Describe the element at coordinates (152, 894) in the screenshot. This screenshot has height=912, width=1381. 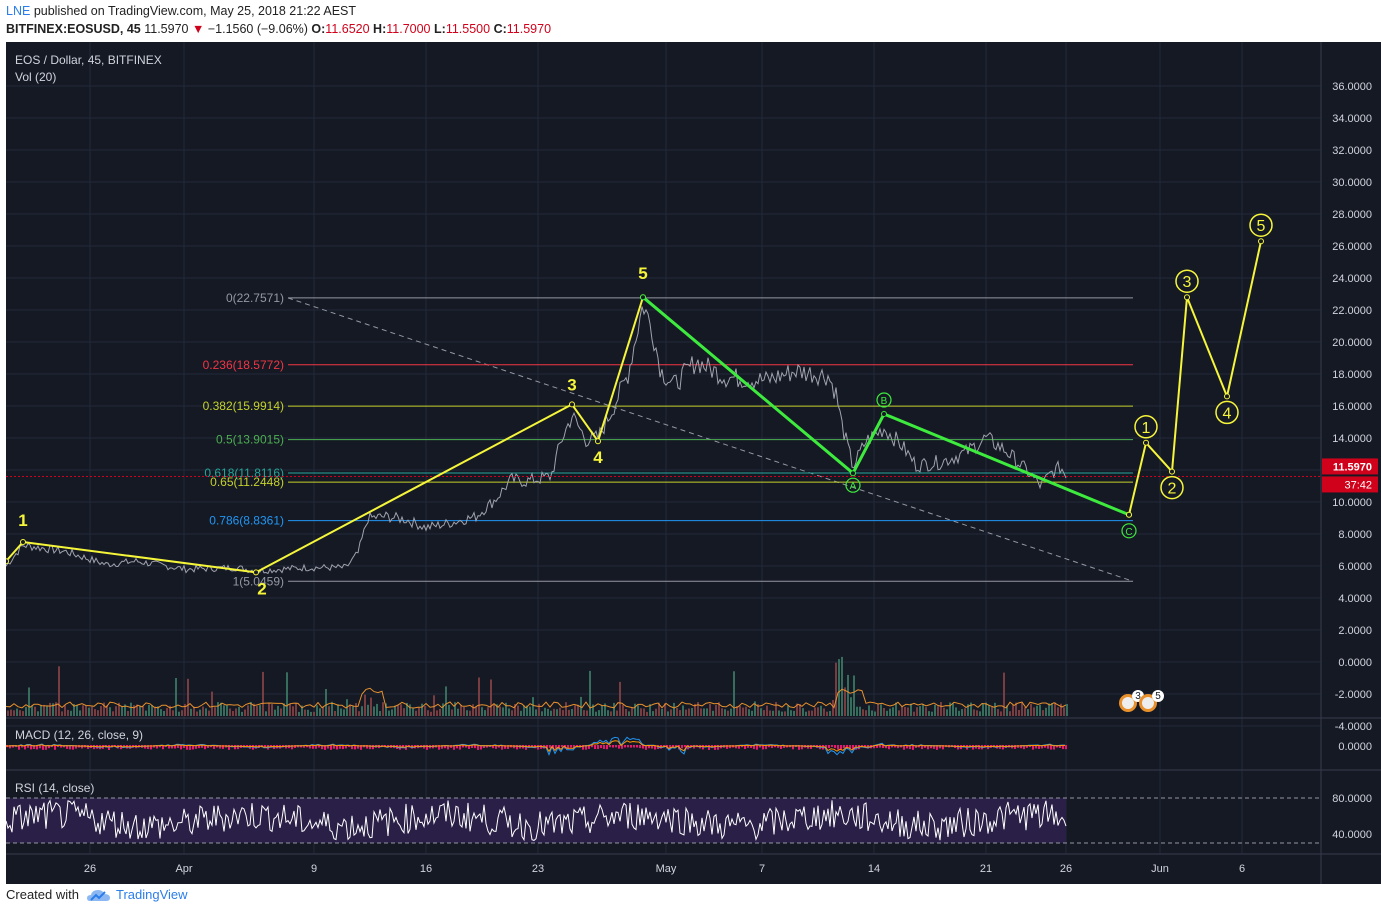
I see `tradingview-link: TradingView` at that location.